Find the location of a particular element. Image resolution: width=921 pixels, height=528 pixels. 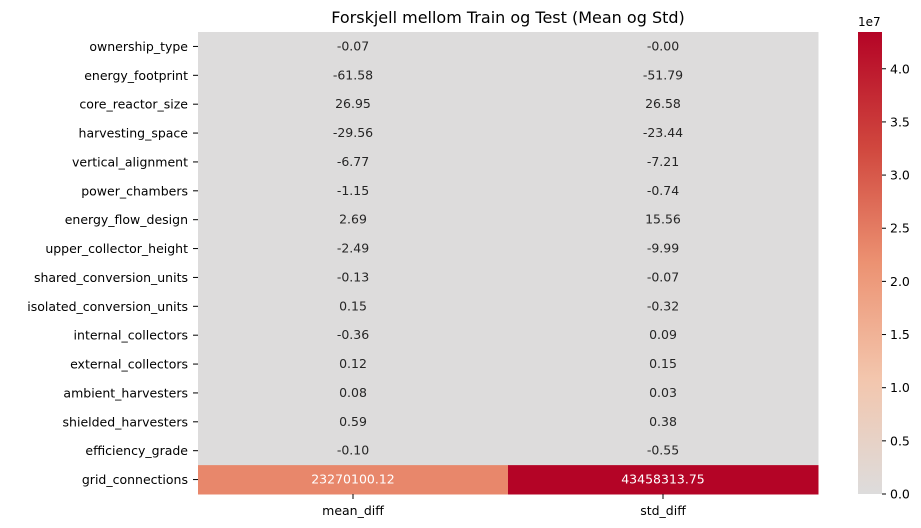

y-tick-label: shielded_harvesters is located at coordinates (125, 421).